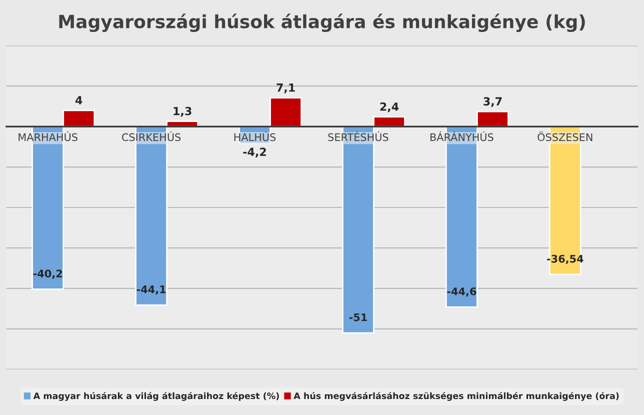 Image resolution: width=644 pixels, height=415 pixels. Describe the element at coordinates (389, 107) in the screenshot. I see `data-label: 2,4` at that location.